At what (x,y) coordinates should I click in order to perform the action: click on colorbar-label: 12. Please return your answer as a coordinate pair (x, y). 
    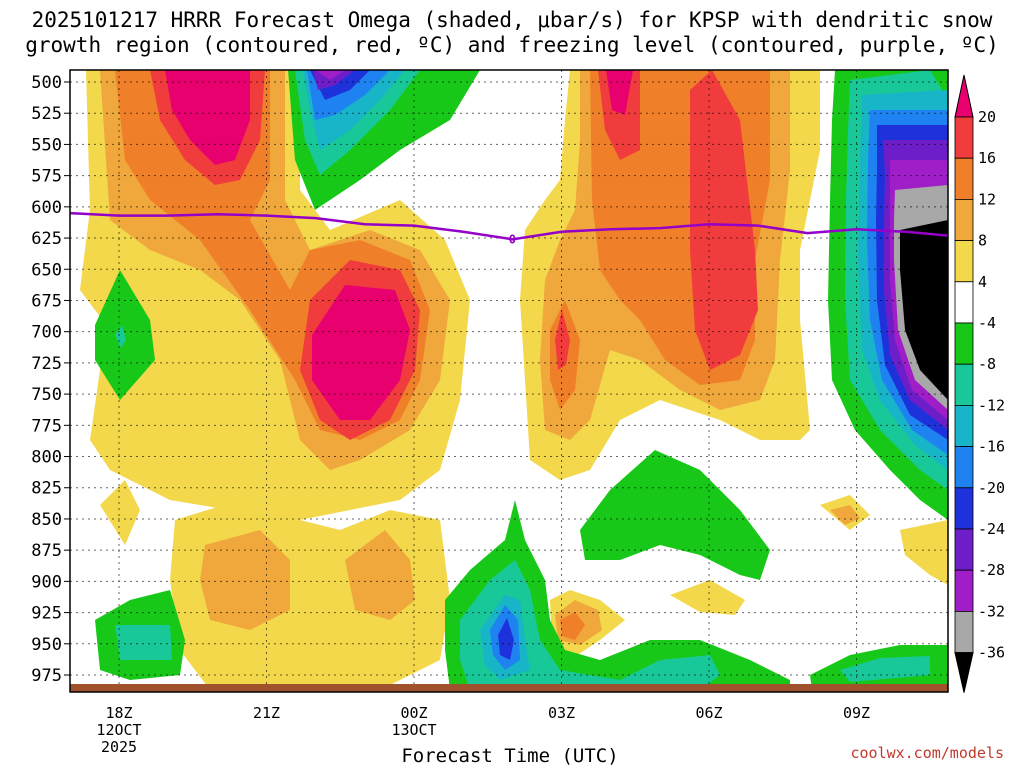
    Looking at the image, I should click on (987, 199).